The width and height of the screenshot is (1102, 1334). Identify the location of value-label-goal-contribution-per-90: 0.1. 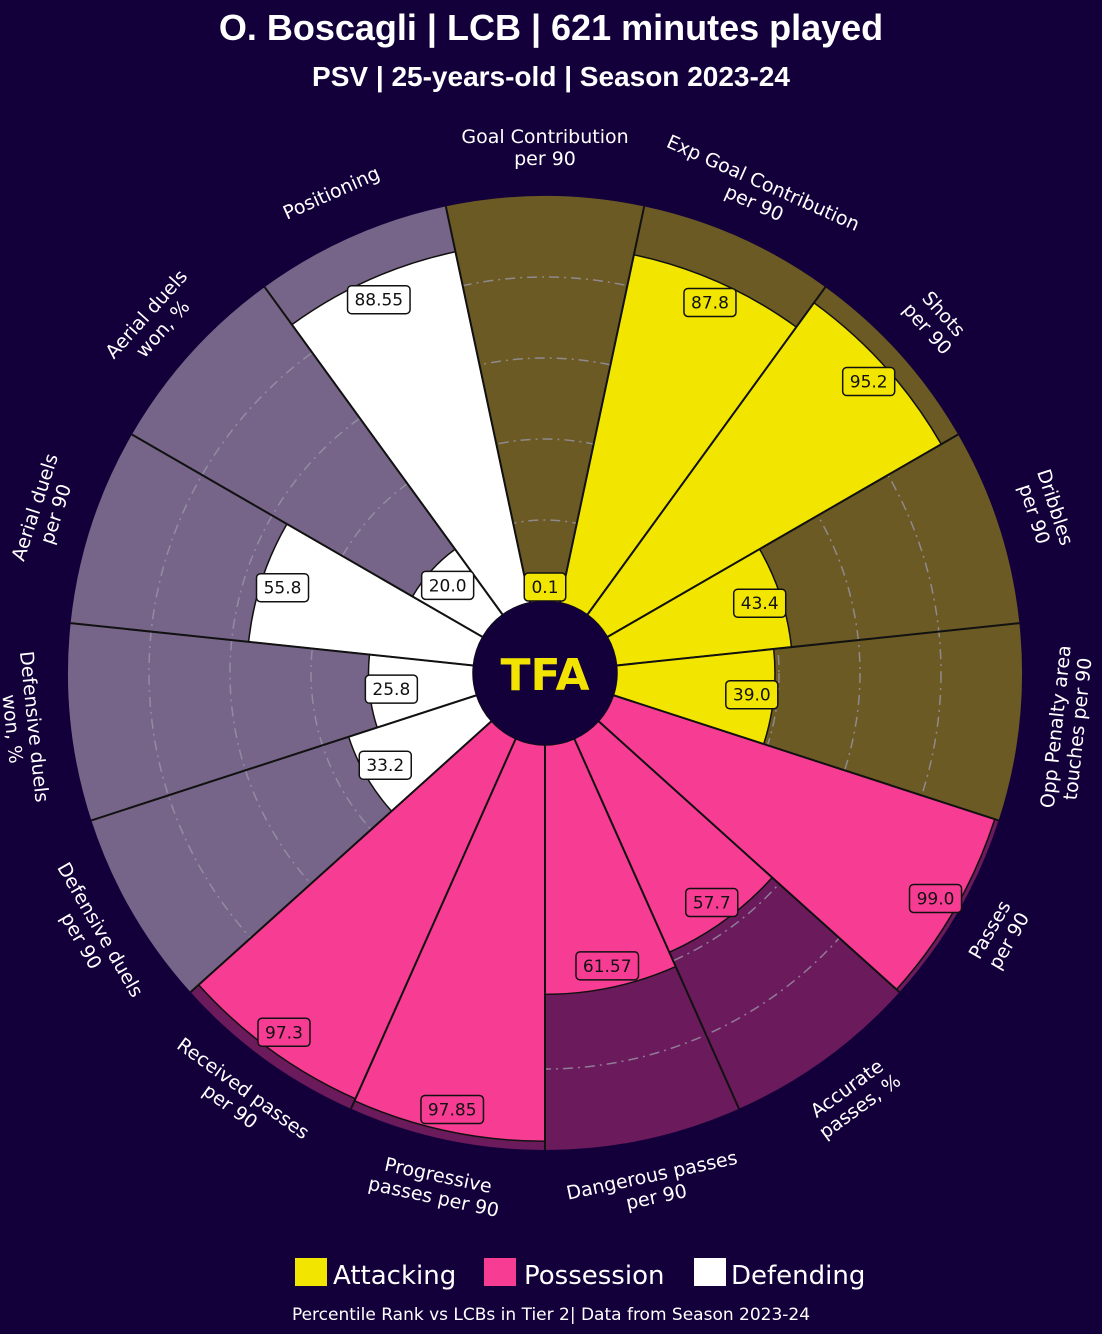
(545, 587).